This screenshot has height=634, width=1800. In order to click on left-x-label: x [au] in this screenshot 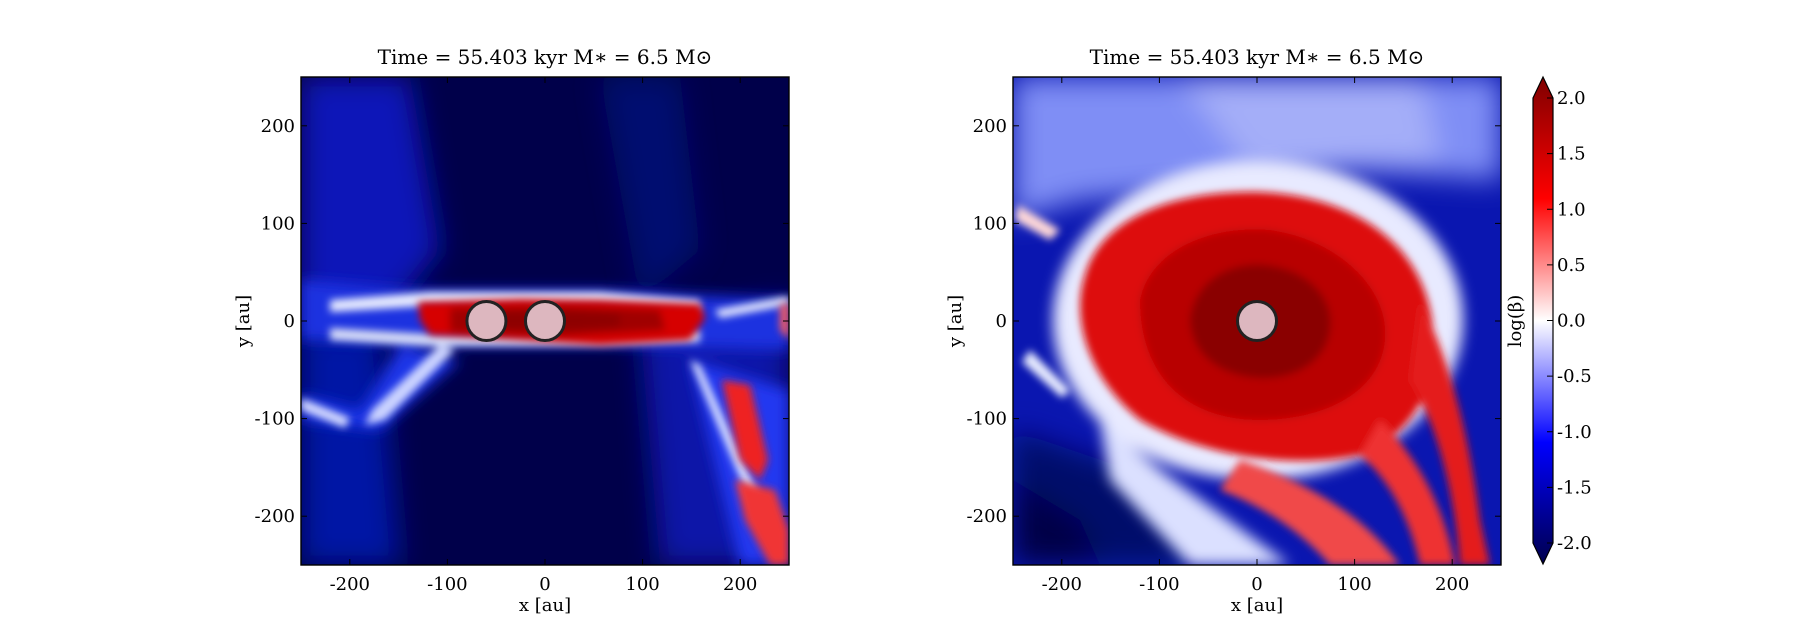, I will do `click(545, 605)`.